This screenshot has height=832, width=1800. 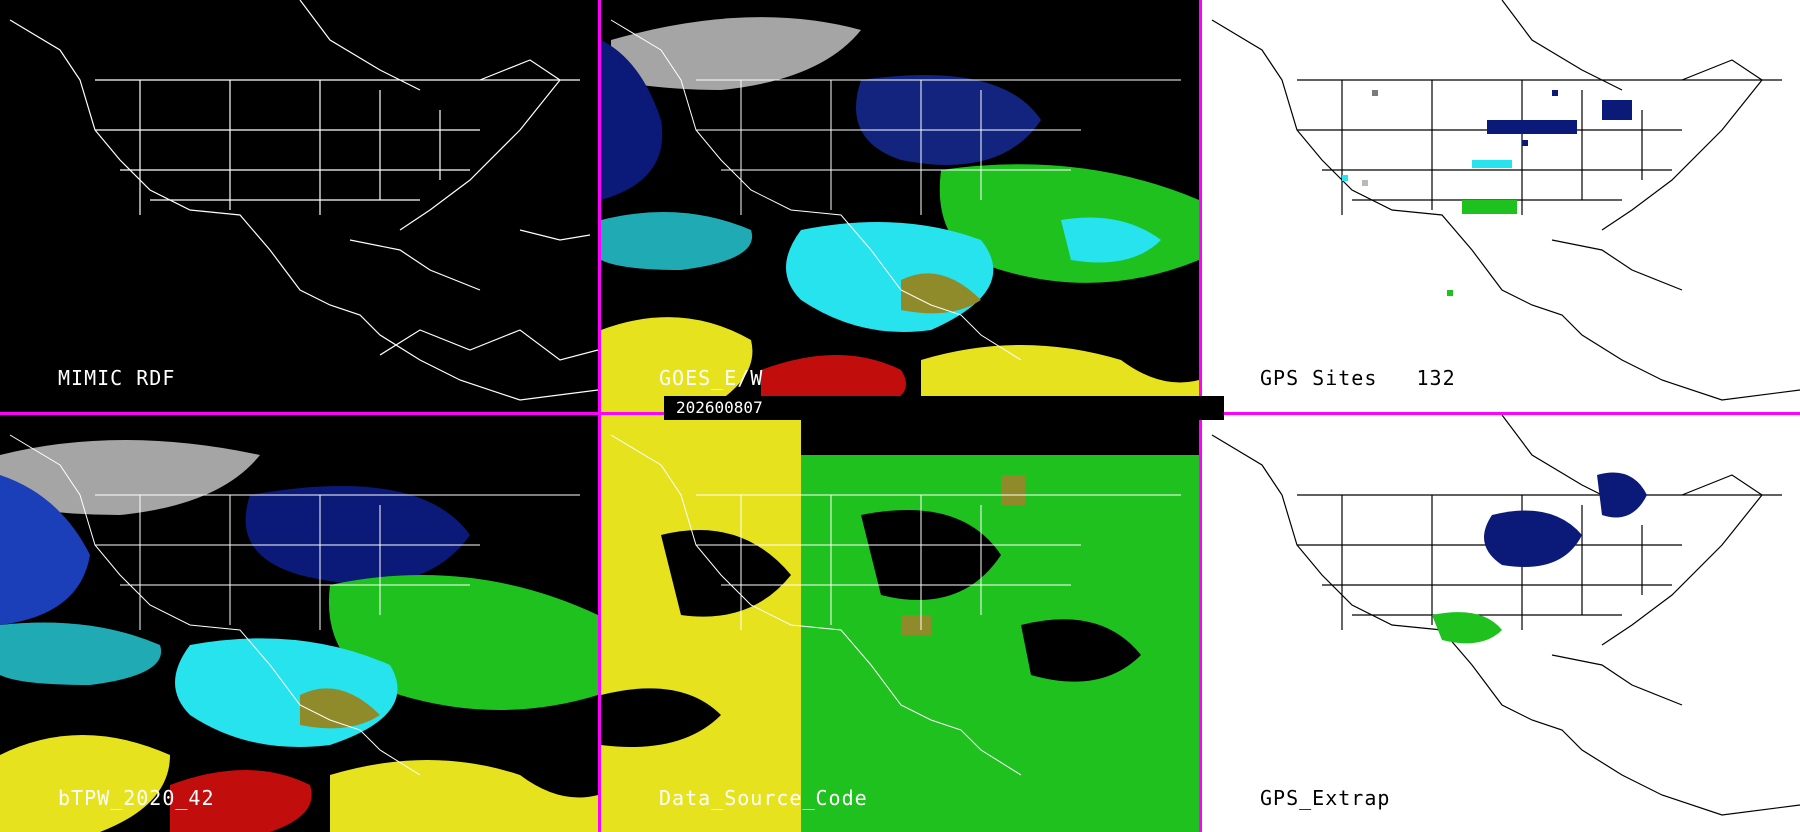 I want to click on timestamp-bar: 202600807, so click(x=944, y=408).